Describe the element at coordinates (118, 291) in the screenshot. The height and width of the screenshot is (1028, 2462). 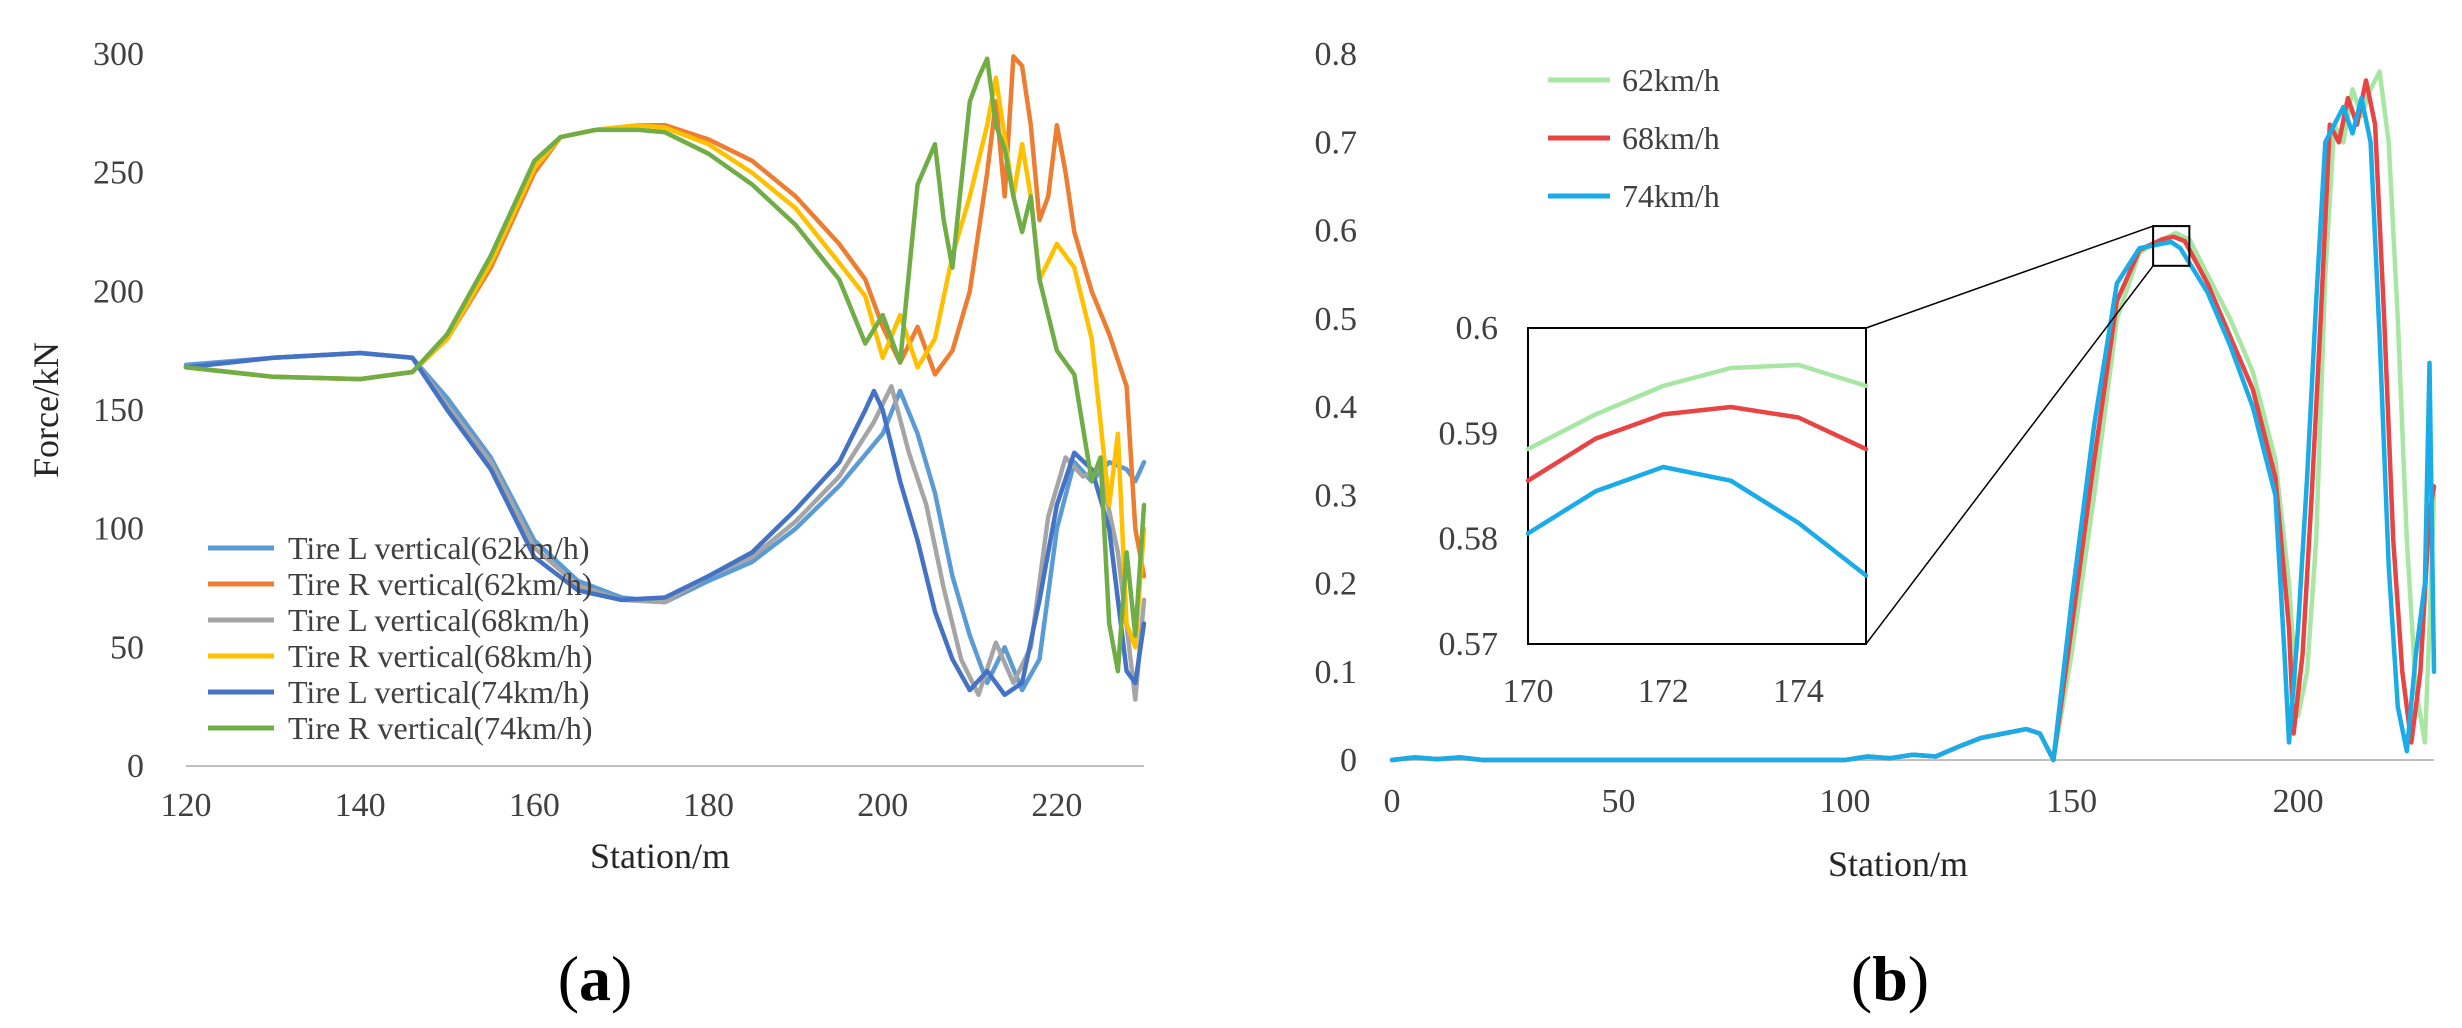
I see `y-tick-label-4: 200` at that location.